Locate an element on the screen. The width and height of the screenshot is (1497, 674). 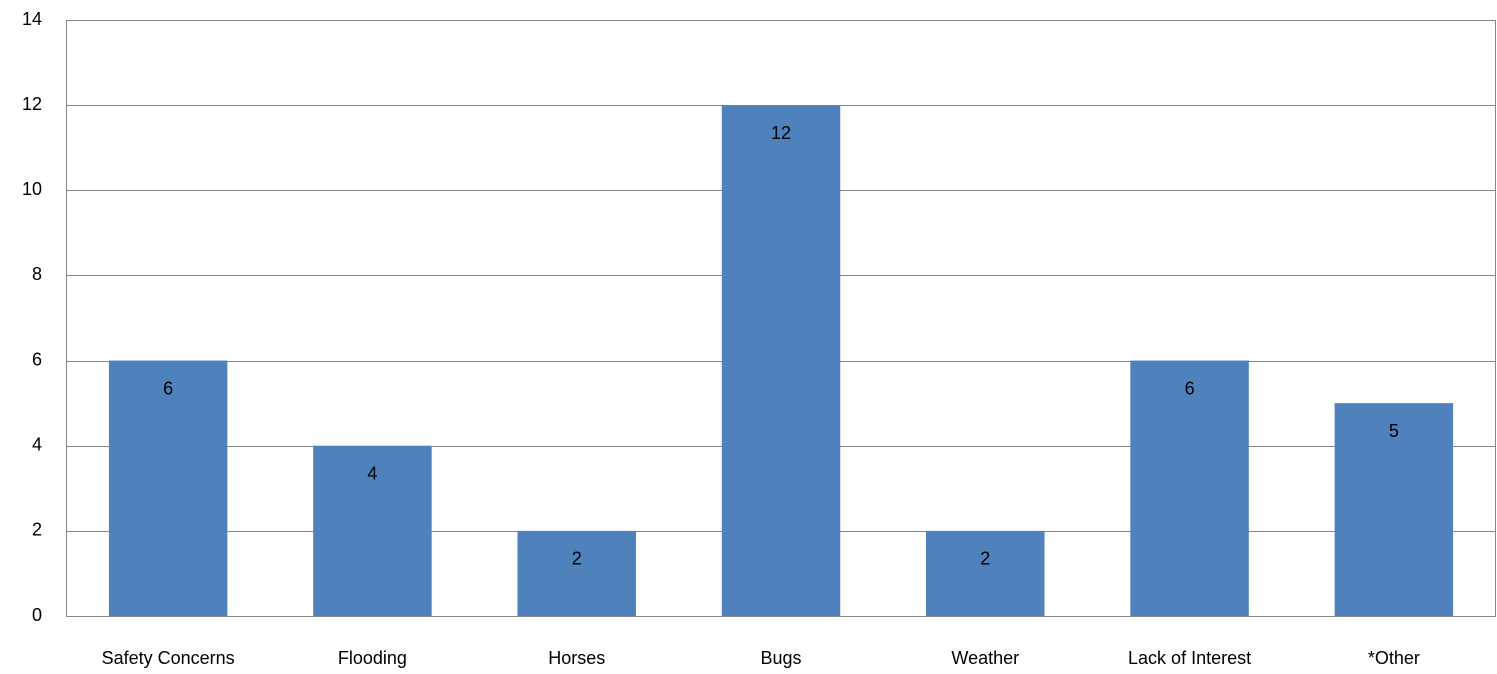
y-tick-label: 4 is located at coordinates (37, 444).